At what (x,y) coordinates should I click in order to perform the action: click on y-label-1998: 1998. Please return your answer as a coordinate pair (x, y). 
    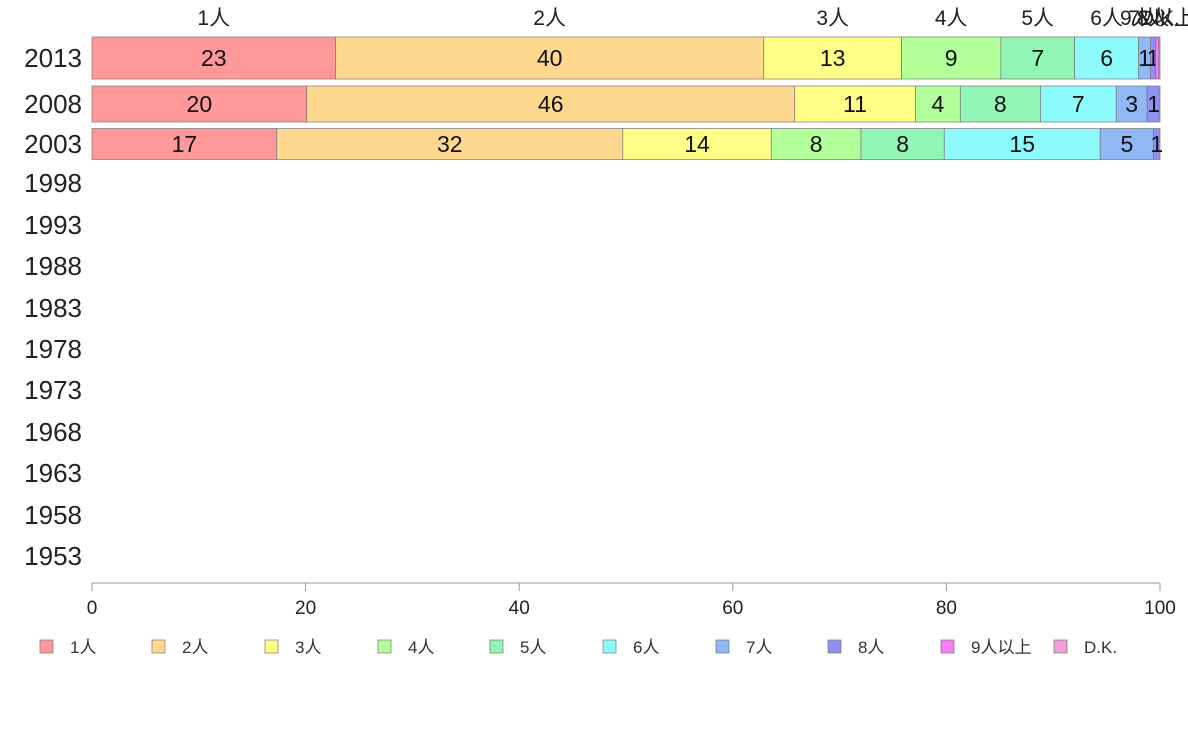
    Looking at the image, I should click on (53, 183).